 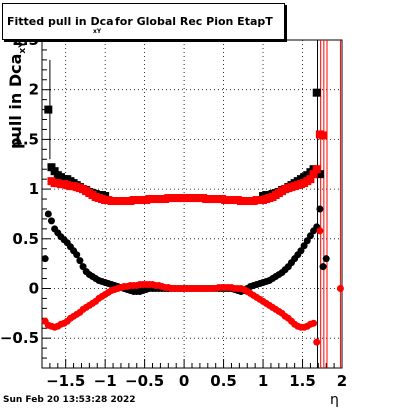 I want to click on x-tick-label: −1, so click(x=105, y=381).